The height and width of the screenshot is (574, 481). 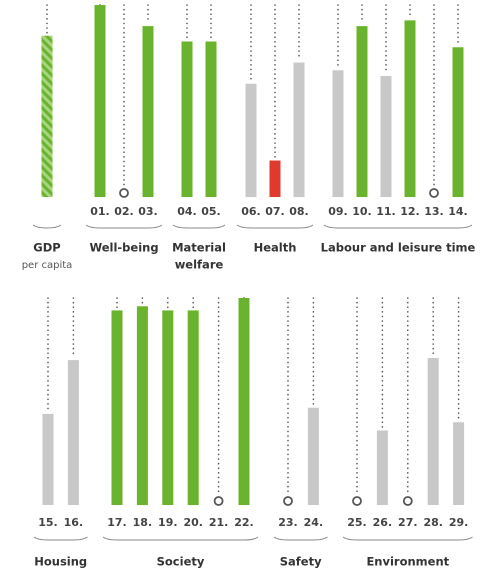 What do you see at coordinates (301, 562) in the screenshot?
I see `group-label: Safety` at bounding box center [301, 562].